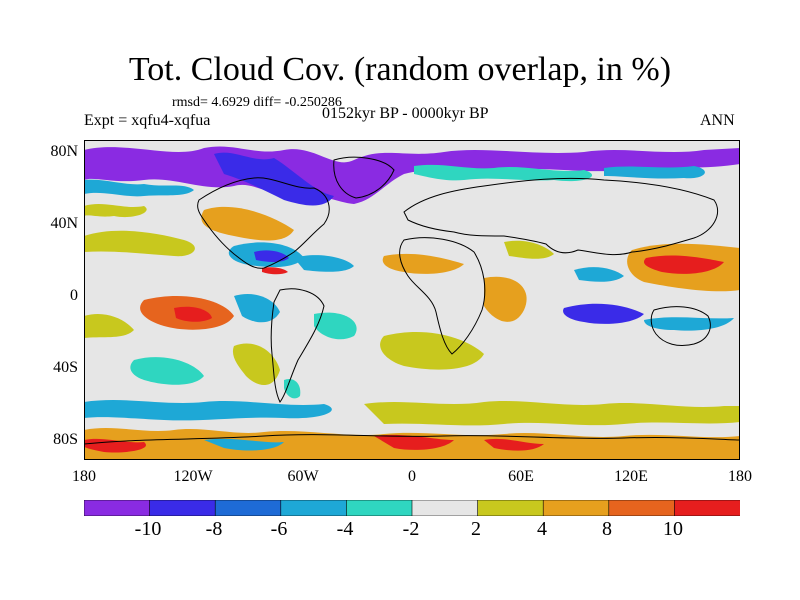  I want to click on colorbar-label: -8, so click(214, 529).